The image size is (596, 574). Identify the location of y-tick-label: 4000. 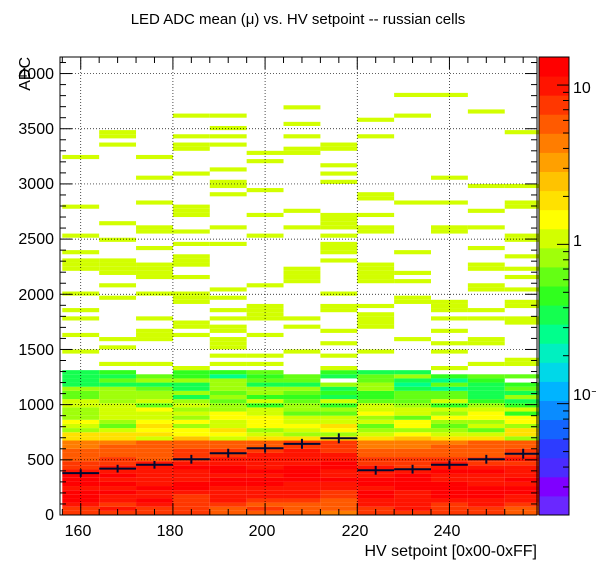
(36, 74).